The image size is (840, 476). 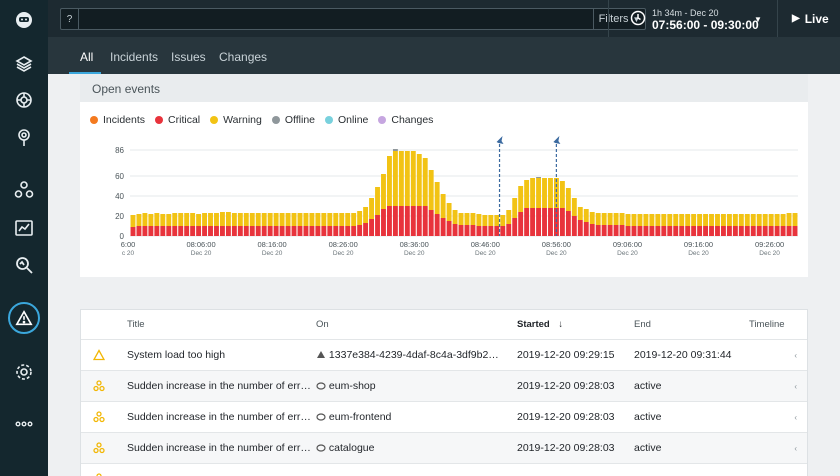 What do you see at coordinates (99, 355) in the screenshot?
I see `warning-icon` at bounding box center [99, 355].